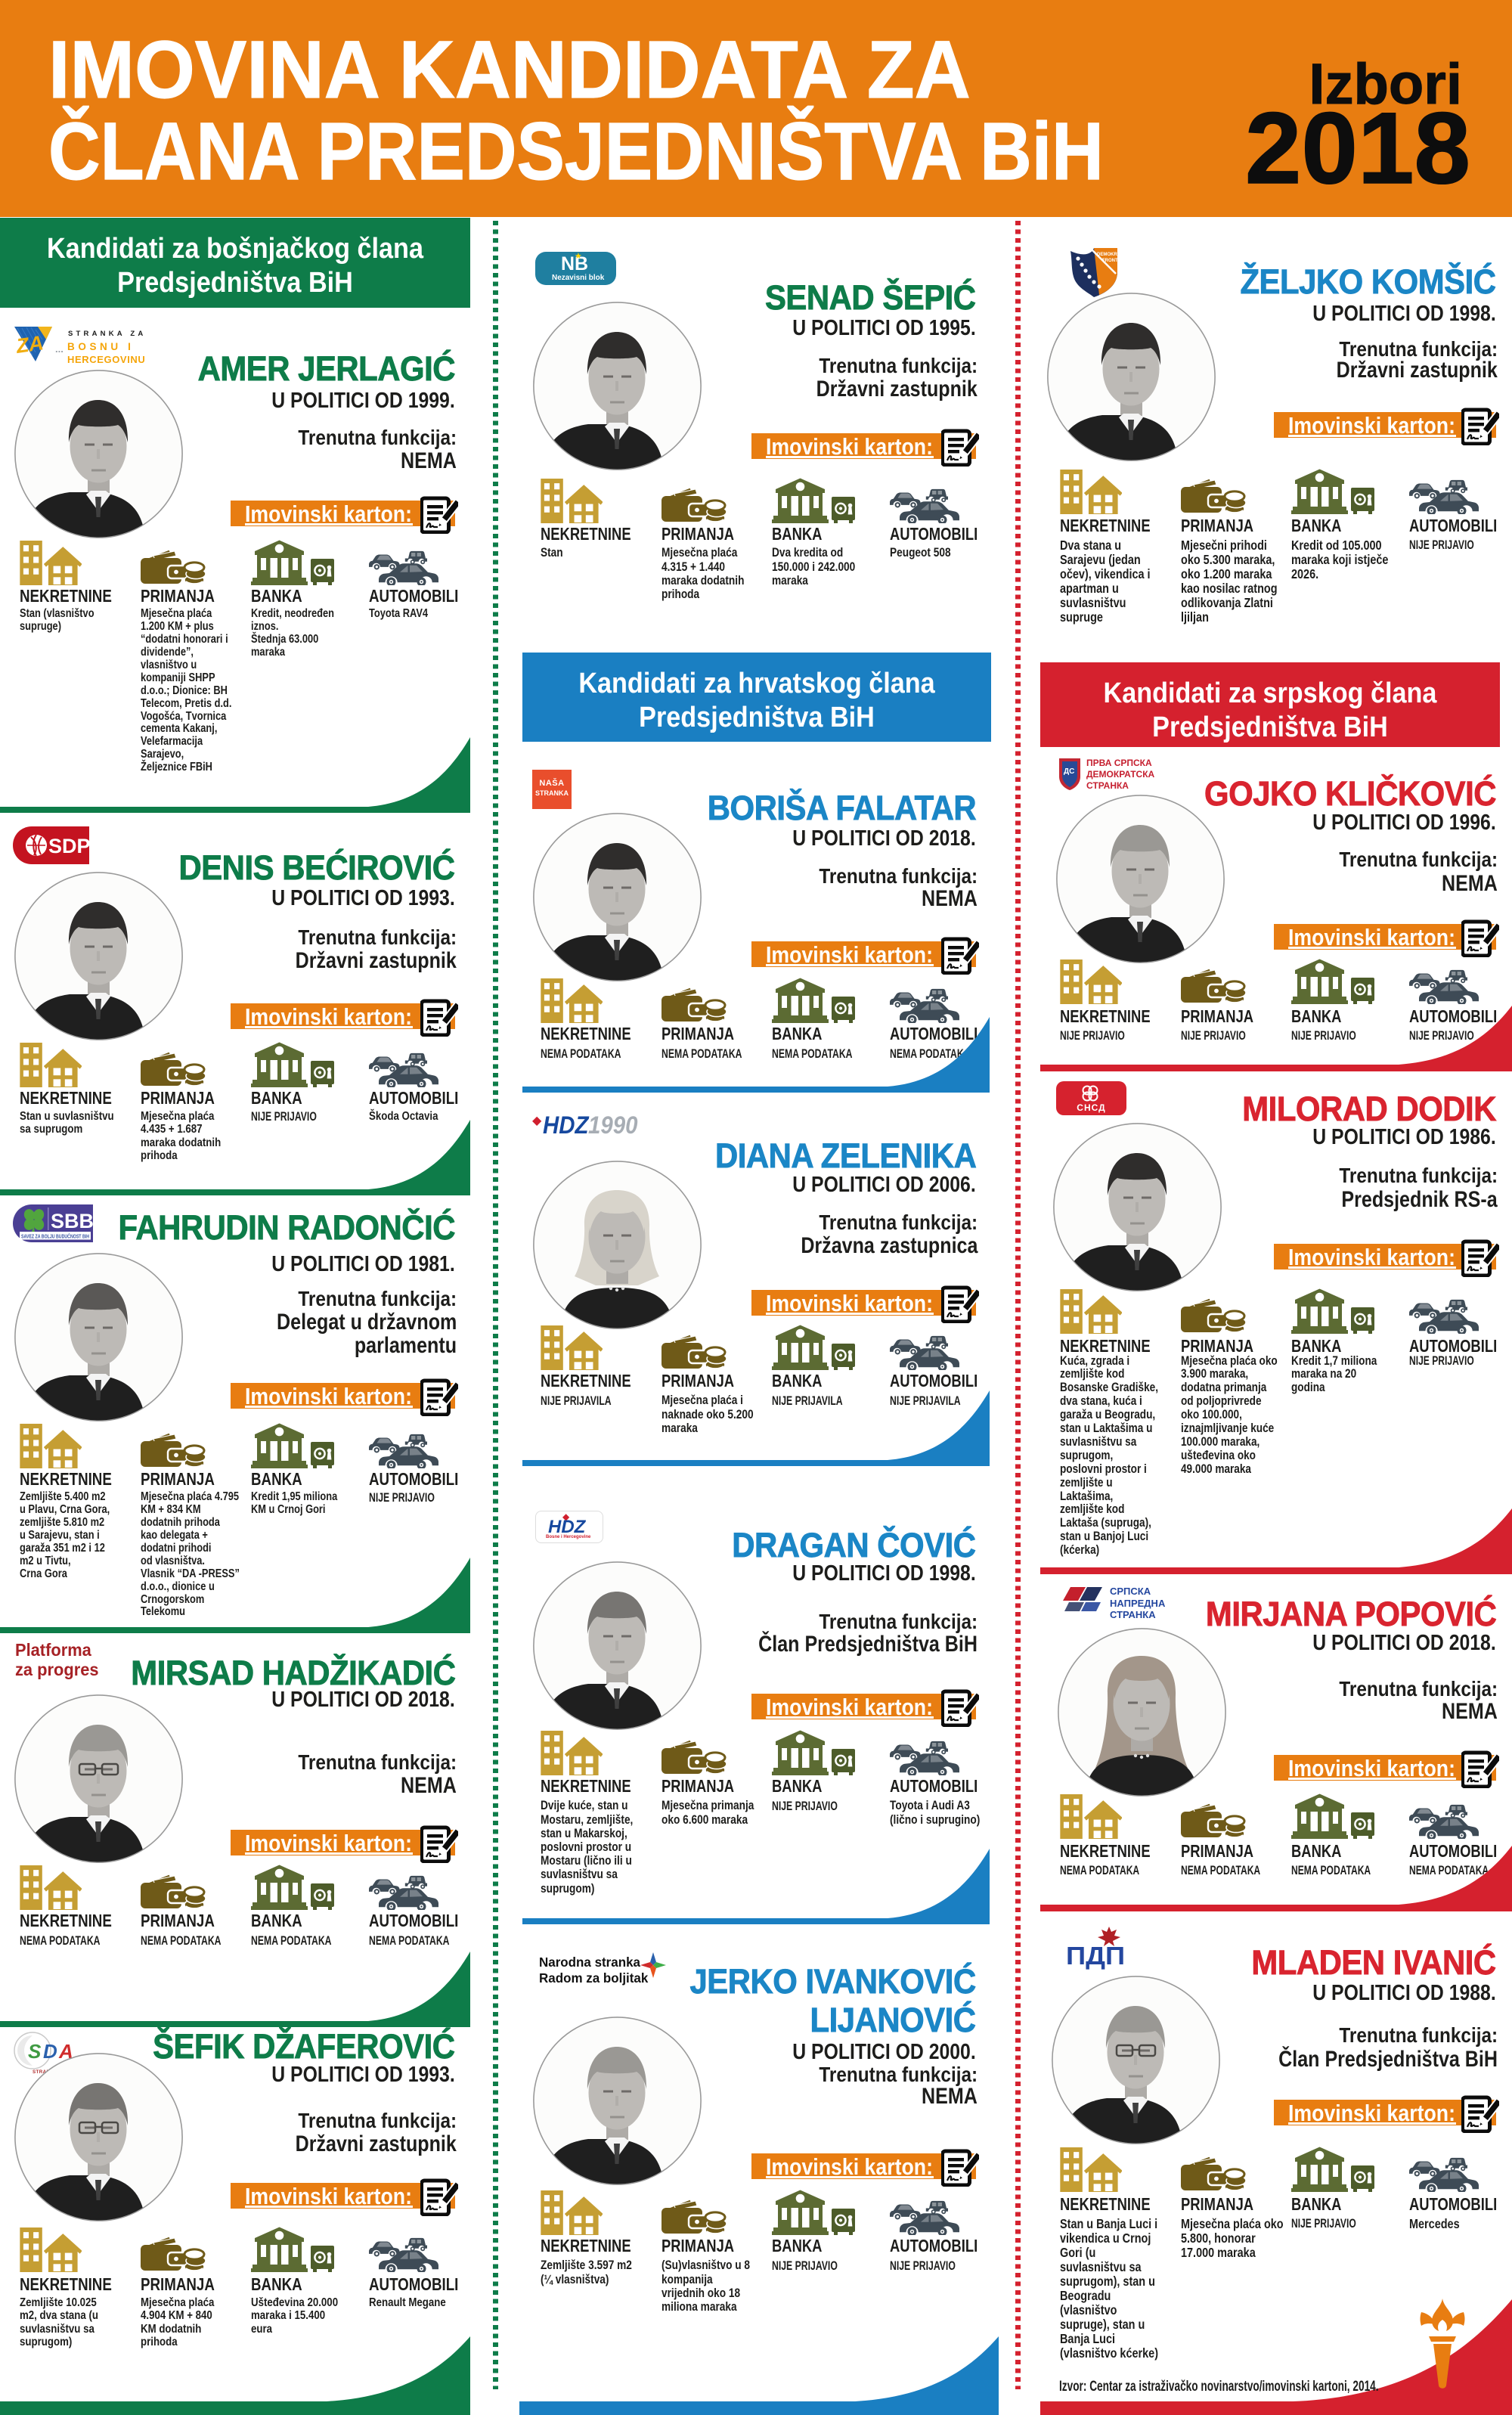 This screenshot has height=2415, width=1512. What do you see at coordinates (68, 846) in the screenshot?
I see `svg-text: SDP` at bounding box center [68, 846].